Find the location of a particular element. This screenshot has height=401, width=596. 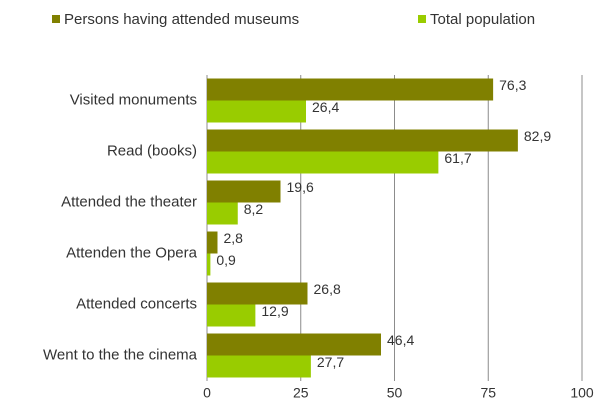

x-tick-label: 100 is located at coordinates (582, 393).